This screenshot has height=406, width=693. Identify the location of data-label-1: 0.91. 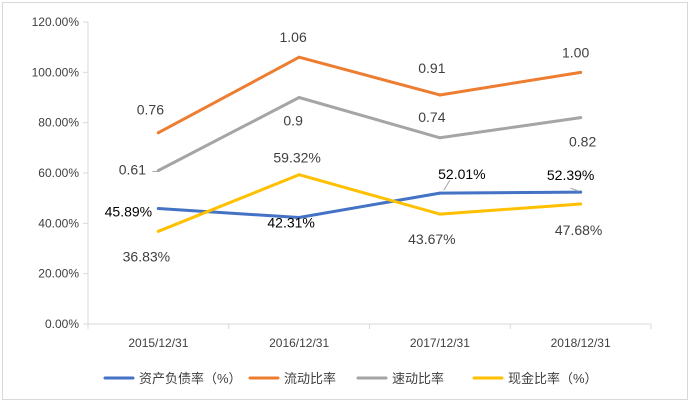
(431, 68).